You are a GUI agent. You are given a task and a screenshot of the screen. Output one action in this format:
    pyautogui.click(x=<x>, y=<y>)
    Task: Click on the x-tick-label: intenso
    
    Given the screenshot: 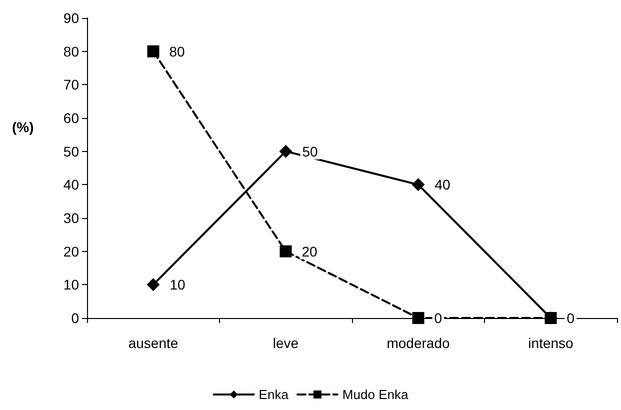 What is the action you would take?
    pyautogui.click(x=551, y=343)
    